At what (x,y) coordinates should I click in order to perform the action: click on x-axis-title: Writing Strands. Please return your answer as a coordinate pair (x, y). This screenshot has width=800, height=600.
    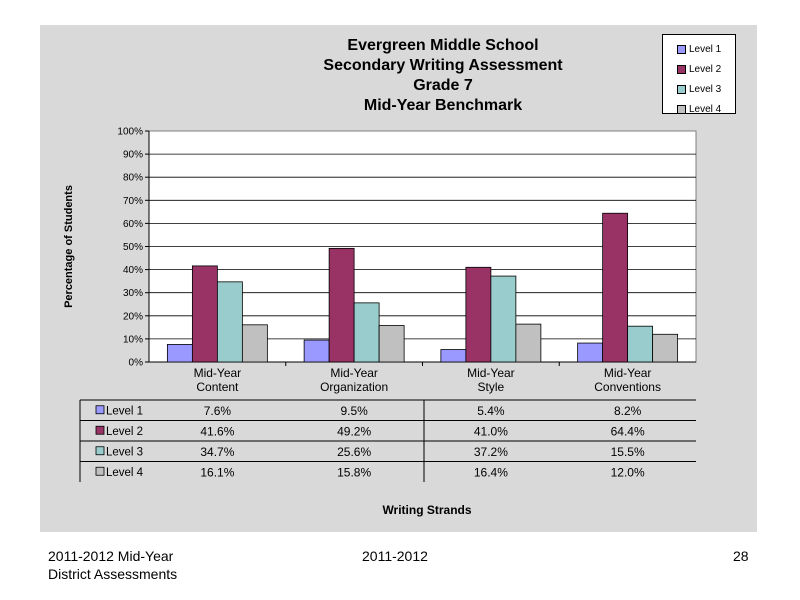
    Looking at the image, I should click on (426, 510).